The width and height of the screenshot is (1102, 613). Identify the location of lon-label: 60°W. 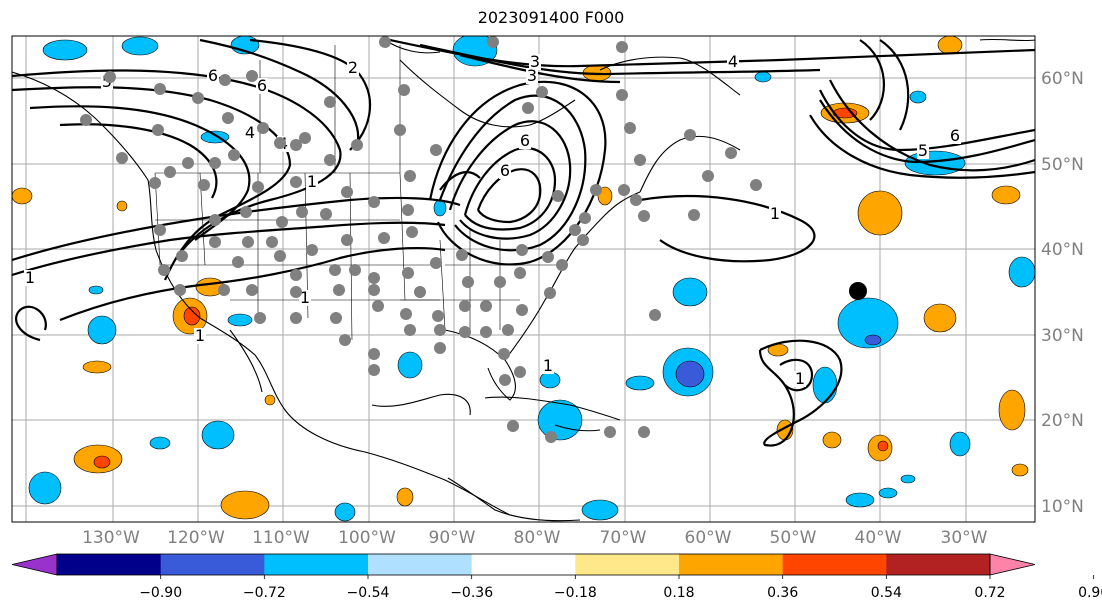
(708, 538).